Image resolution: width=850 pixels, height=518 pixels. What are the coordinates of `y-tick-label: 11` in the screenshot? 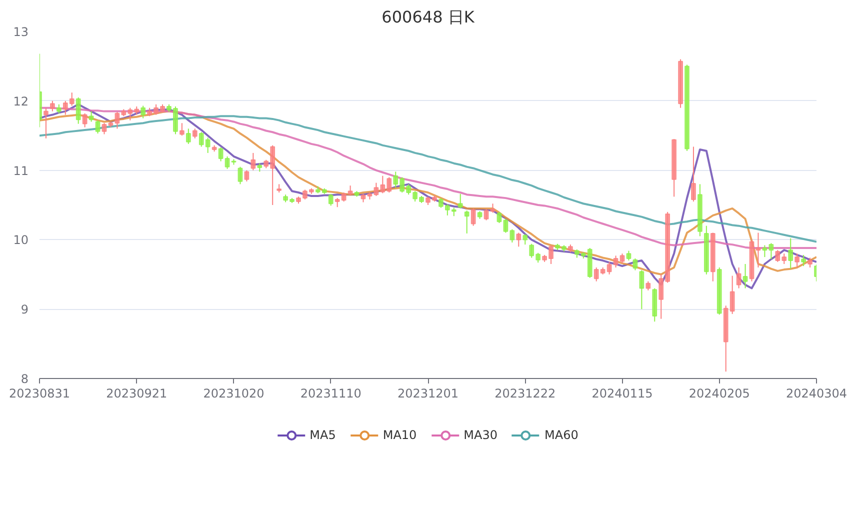 It's located at (21, 171).